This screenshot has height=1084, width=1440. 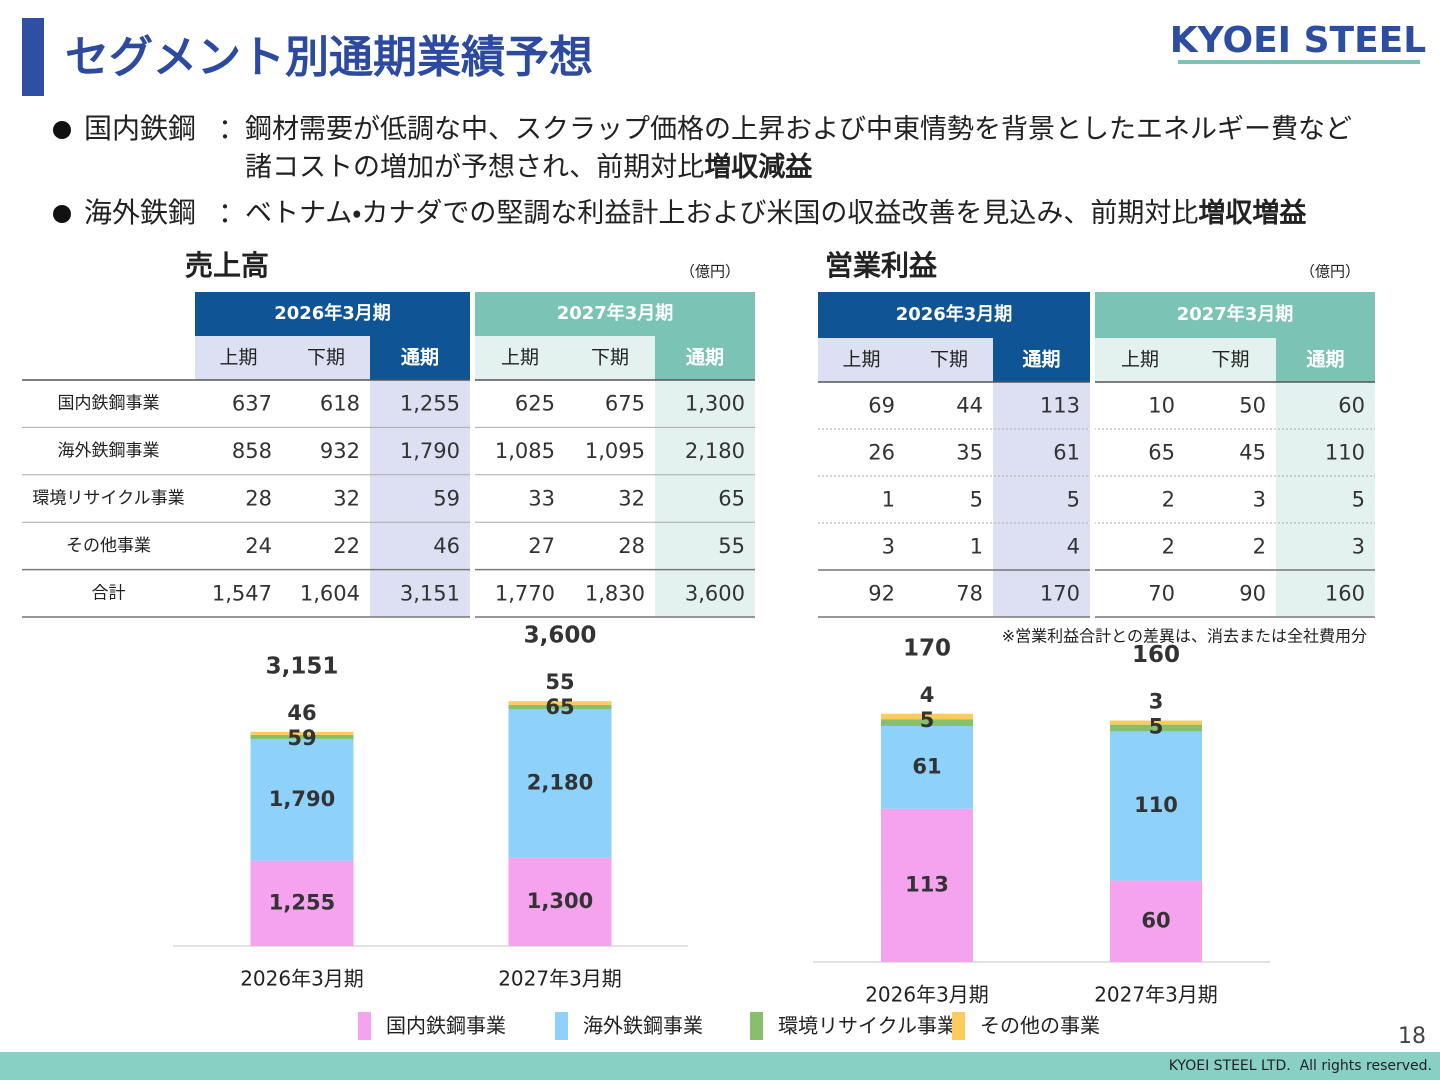 What do you see at coordinates (1168, 547) in the screenshot?
I see `table-cell: 2` at bounding box center [1168, 547].